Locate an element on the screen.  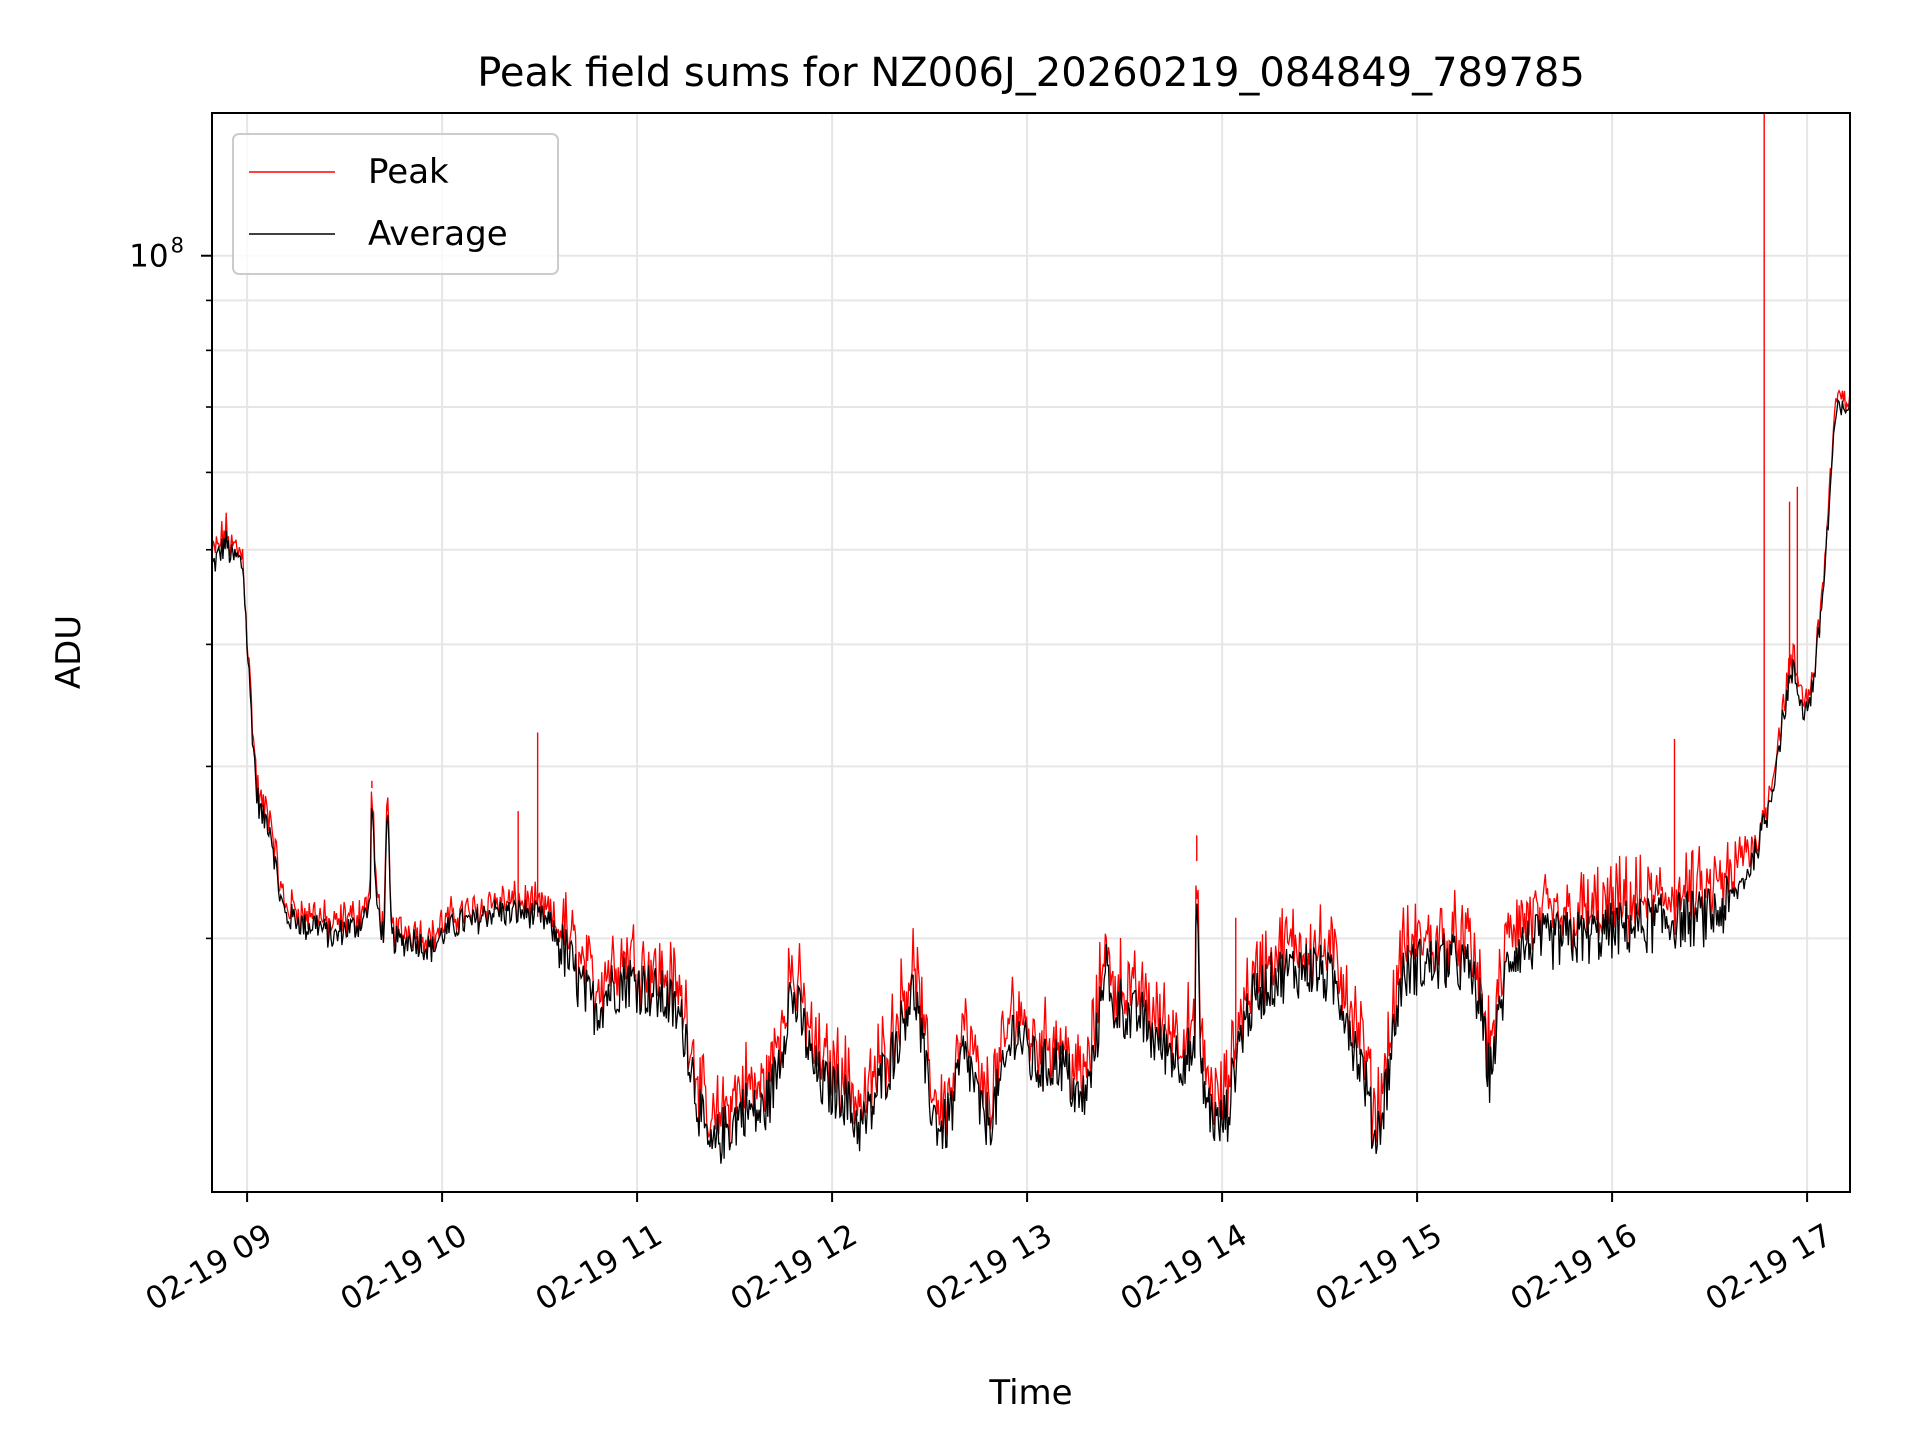
x-axis-label: Time is located at coordinates (1030, 1393).